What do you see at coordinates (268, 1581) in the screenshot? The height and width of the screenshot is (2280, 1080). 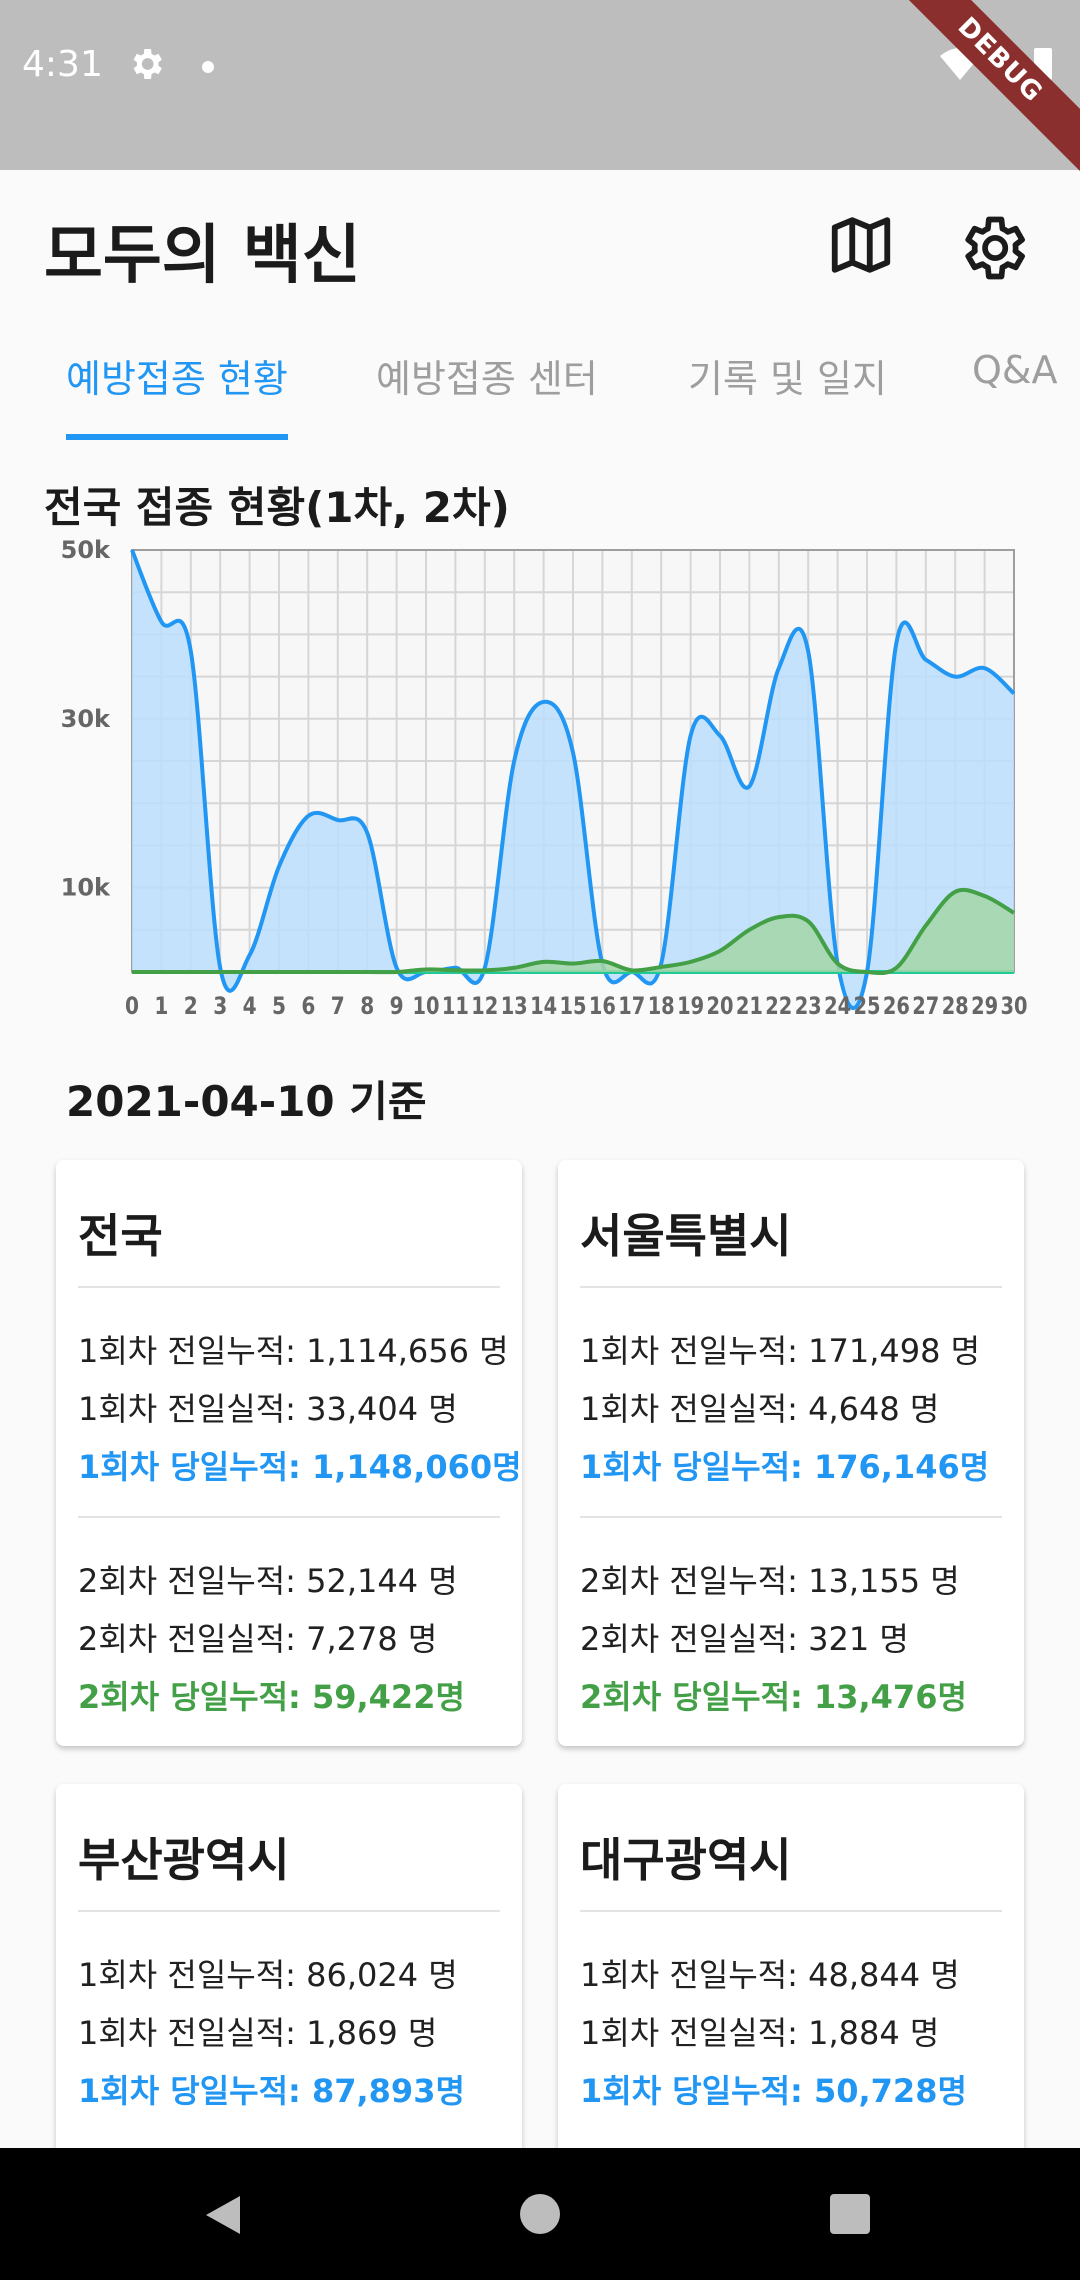 I see `dose2-prev-cumulative: 2회차 전일누적: 52,144 명` at bounding box center [268, 1581].